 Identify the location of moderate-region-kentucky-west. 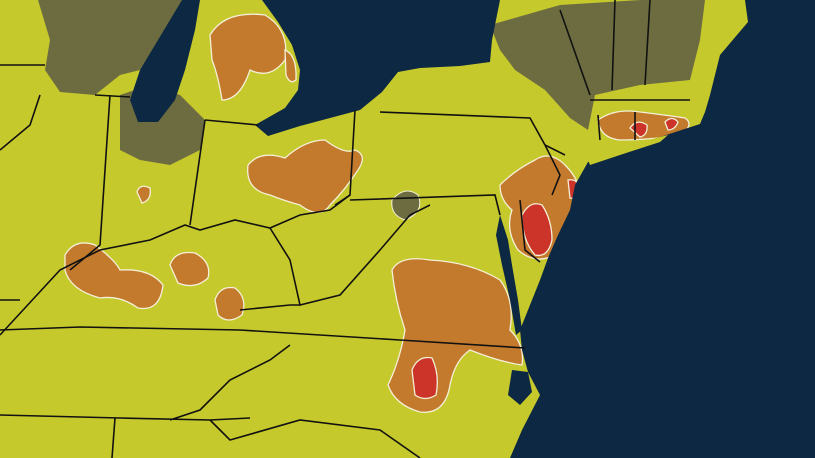
(114, 276).